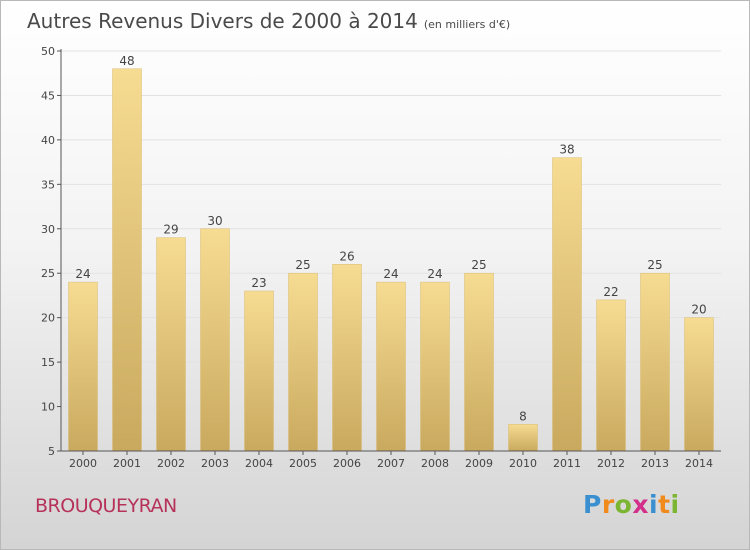 This screenshot has width=750, height=550. Describe the element at coordinates (347, 358) in the screenshot. I see `bar-2006` at that location.